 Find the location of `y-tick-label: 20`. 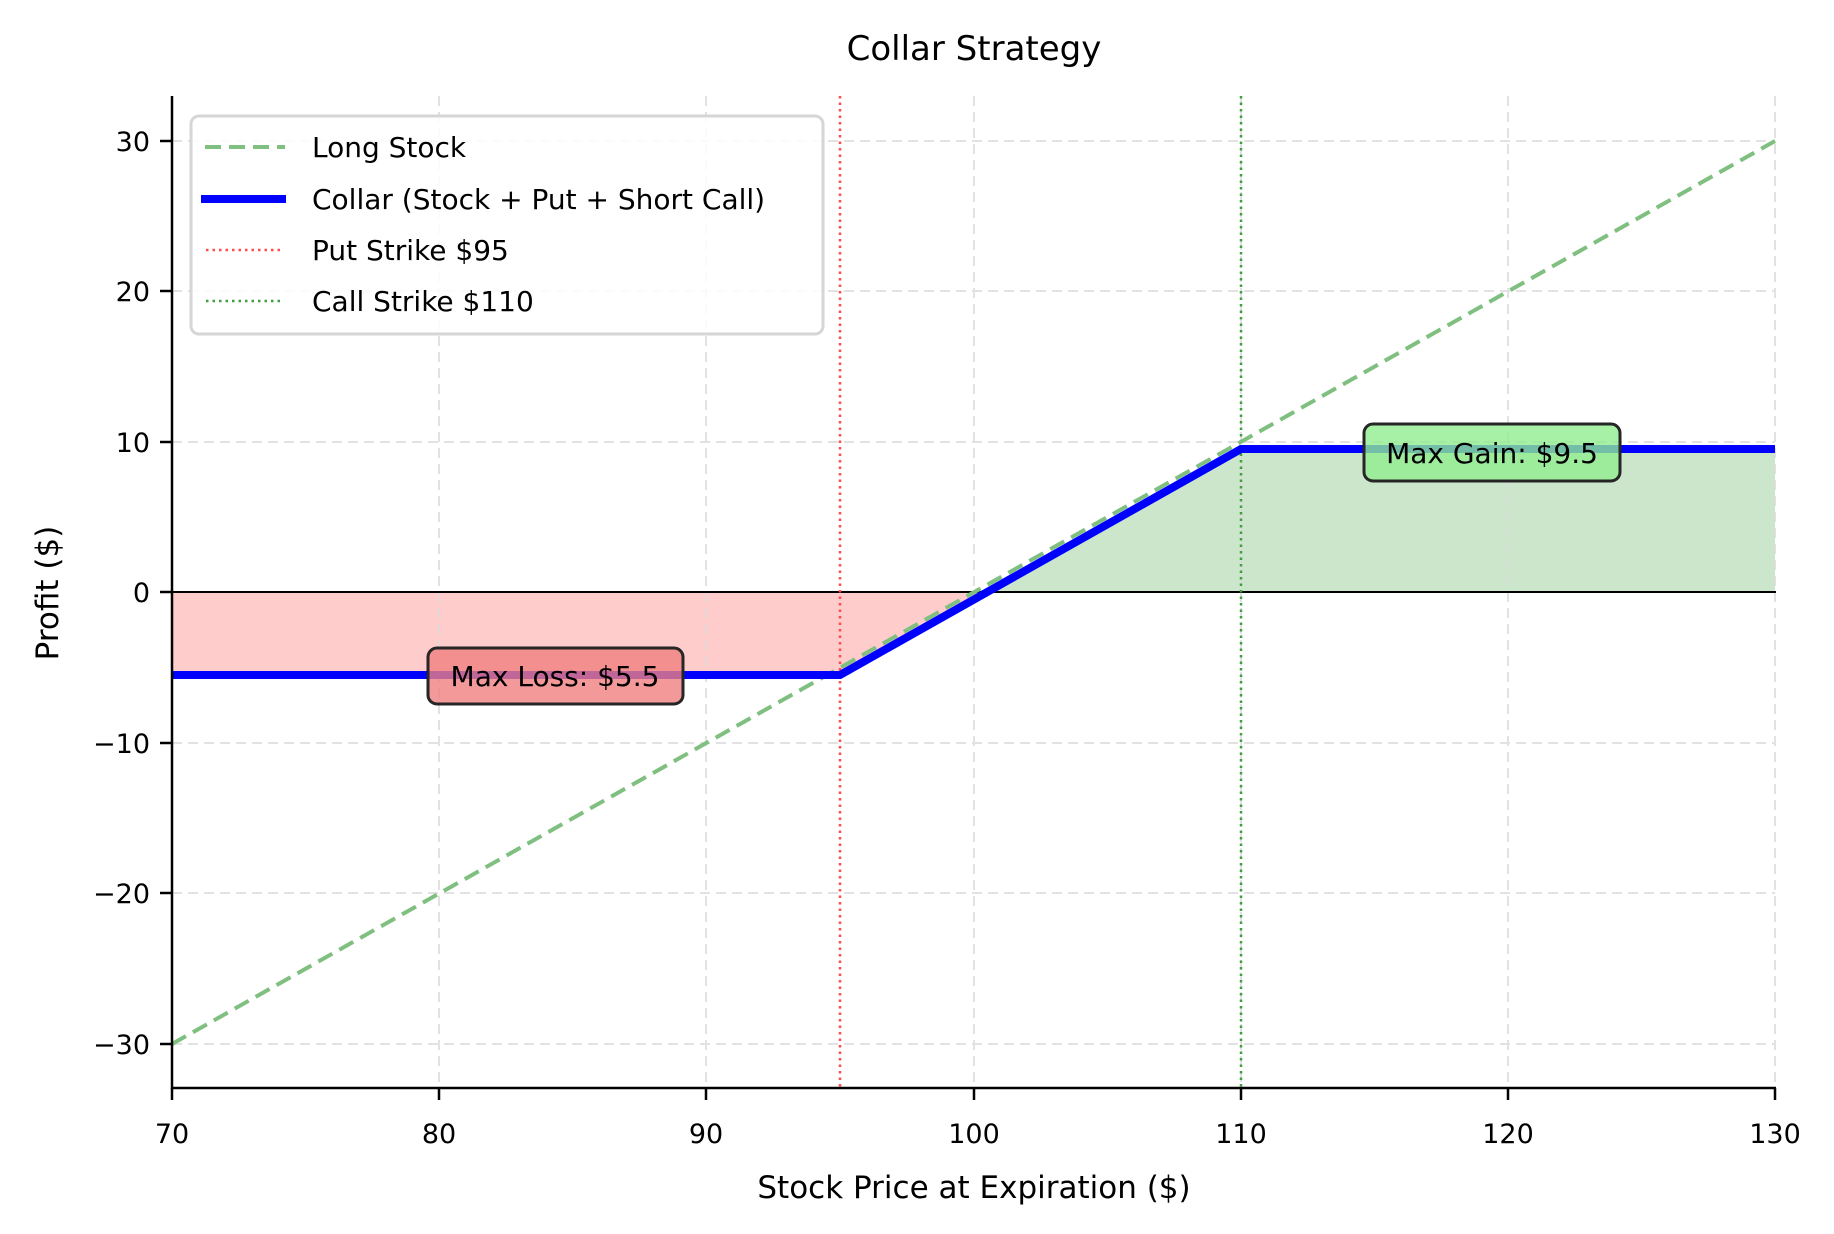

y-tick-label: 20 is located at coordinates (133, 292).